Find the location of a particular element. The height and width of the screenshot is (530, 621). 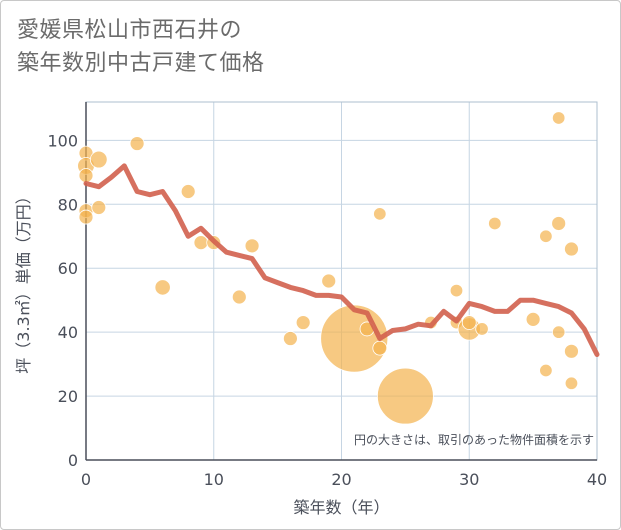

y-axis-label: 坪（3.3㎡）単価（万円） is located at coordinates (23, 280).